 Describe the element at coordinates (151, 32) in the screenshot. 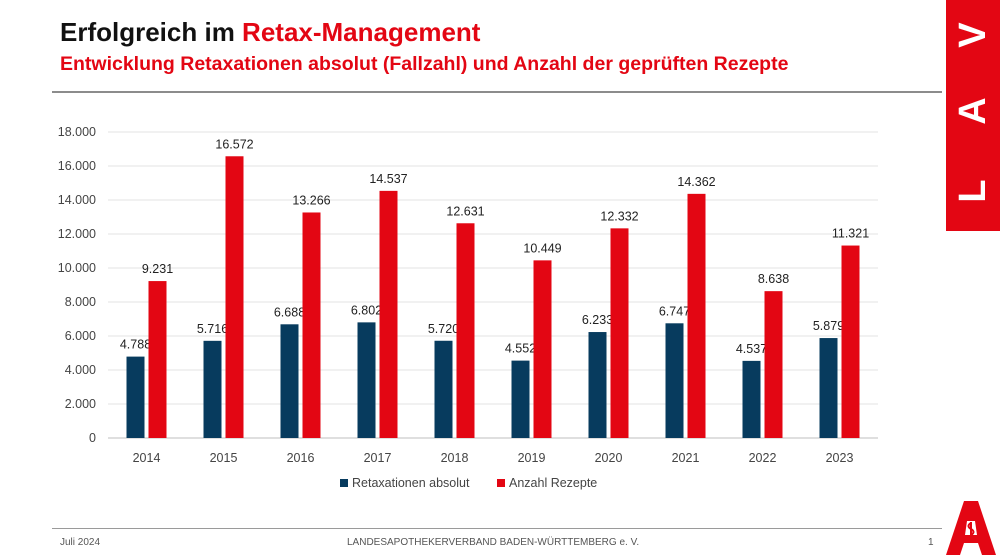

I see `page-title-prefix: Erfolgreich im` at that location.